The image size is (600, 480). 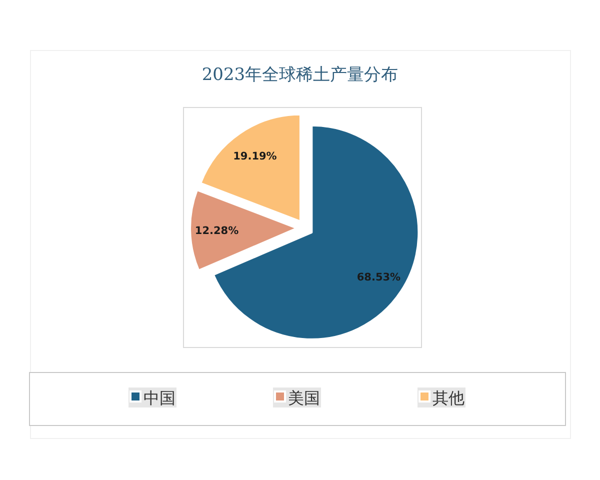 I want to click on legend-item: 美国, so click(x=297, y=398).